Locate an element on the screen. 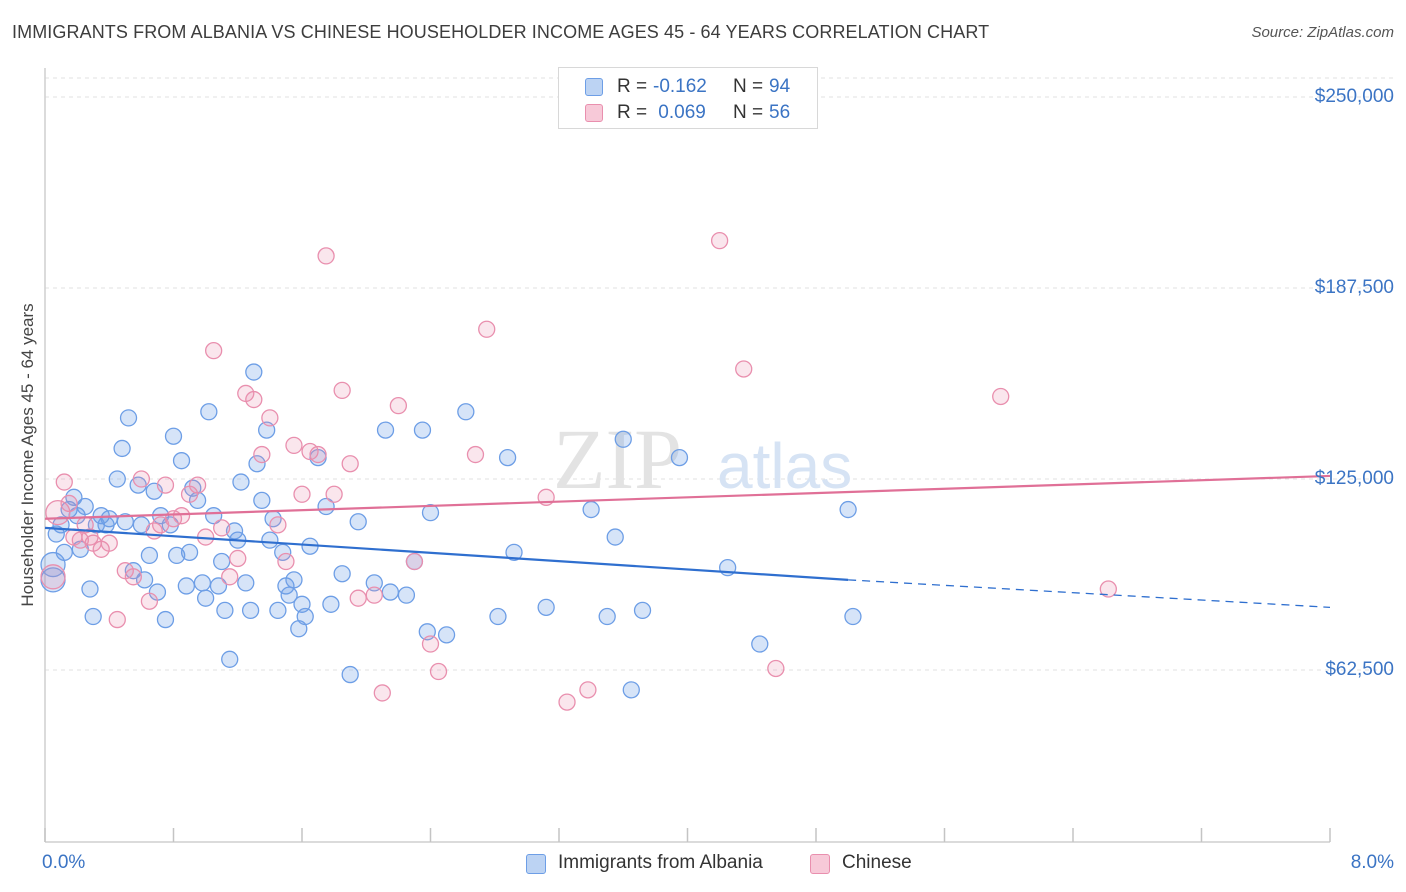 This screenshot has width=1406, height=892. r-value: -0.162 is located at coordinates (680, 86).